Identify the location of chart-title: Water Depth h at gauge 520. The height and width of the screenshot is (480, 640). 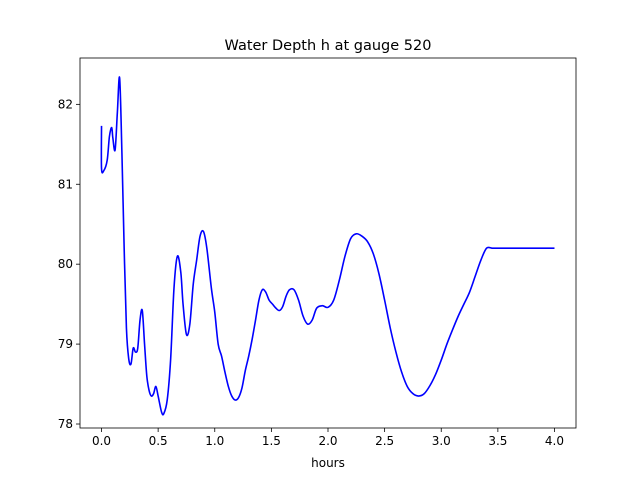
(328, 46).